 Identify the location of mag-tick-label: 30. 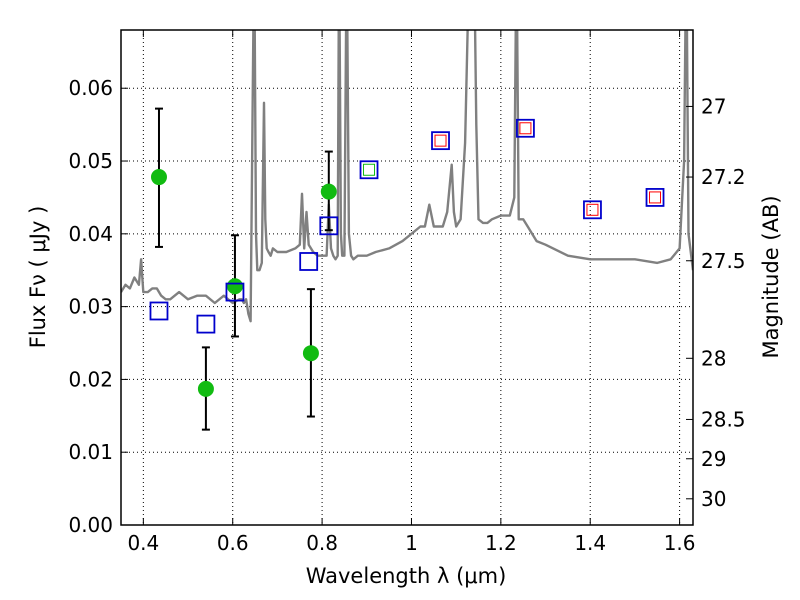
(713, 499).